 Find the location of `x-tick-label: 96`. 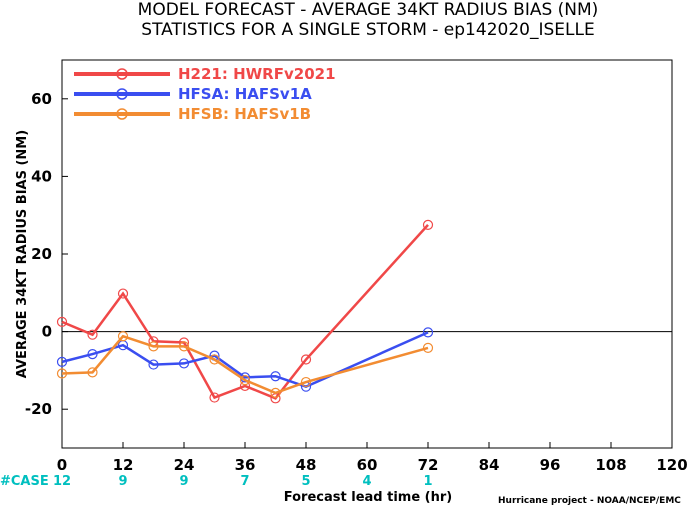

x-tick-label: 96 is located at coordinates (550, 465).